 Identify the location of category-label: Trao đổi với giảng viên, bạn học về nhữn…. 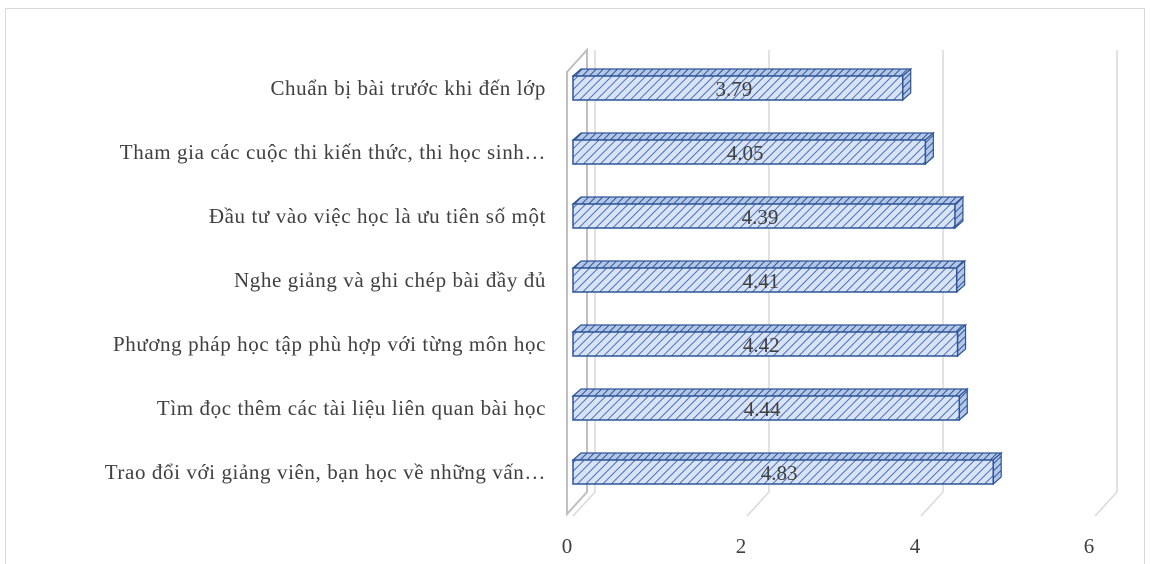
(325, 472).